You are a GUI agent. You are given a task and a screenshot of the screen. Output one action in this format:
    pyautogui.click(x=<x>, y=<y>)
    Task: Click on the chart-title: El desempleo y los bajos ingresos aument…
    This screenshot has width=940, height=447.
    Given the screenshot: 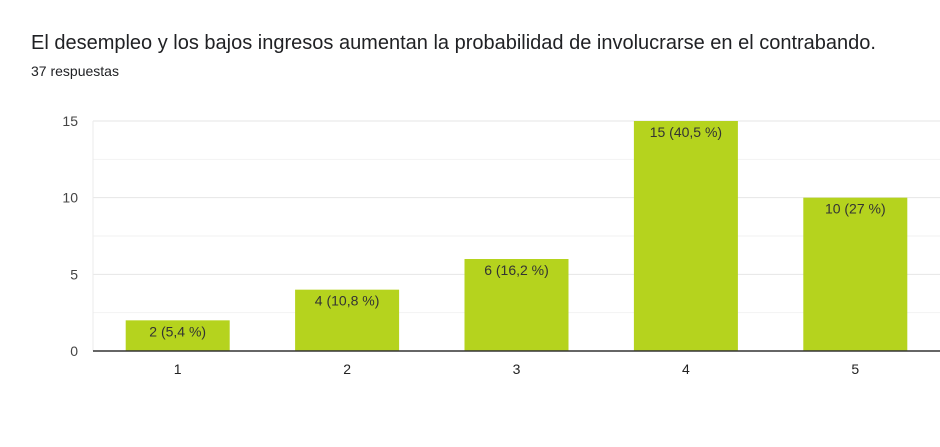 What is the action you would take?
    pyautogui.click(x=453, y=43)
    